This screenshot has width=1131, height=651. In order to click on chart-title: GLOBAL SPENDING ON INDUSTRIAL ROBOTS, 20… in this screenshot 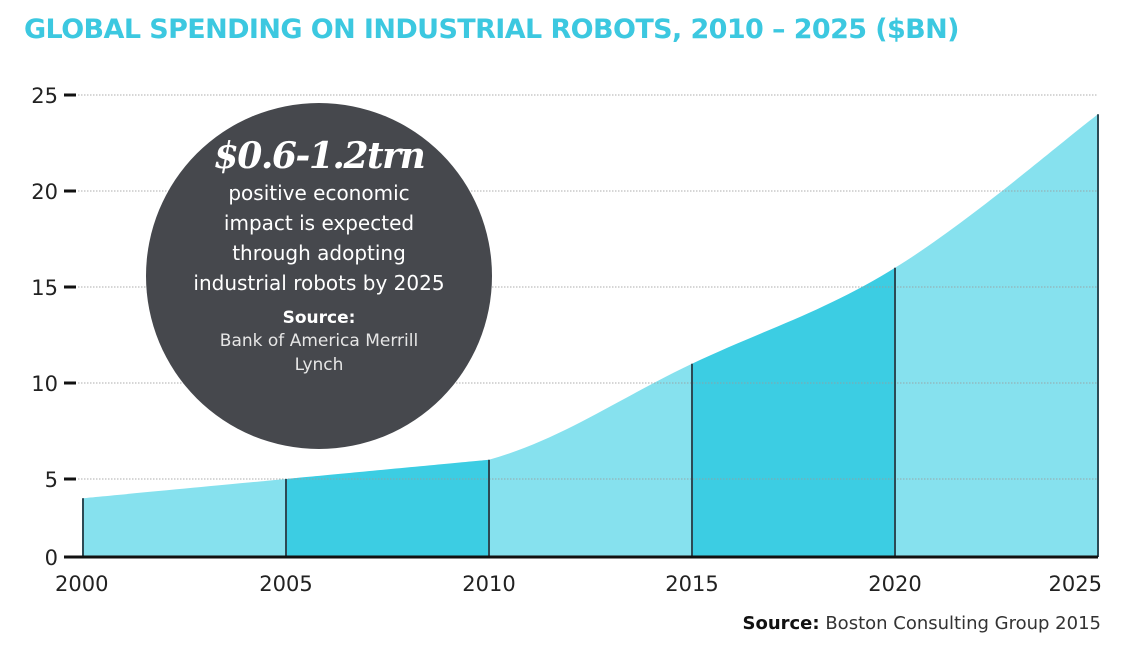, I will do `click(491, 29)`.